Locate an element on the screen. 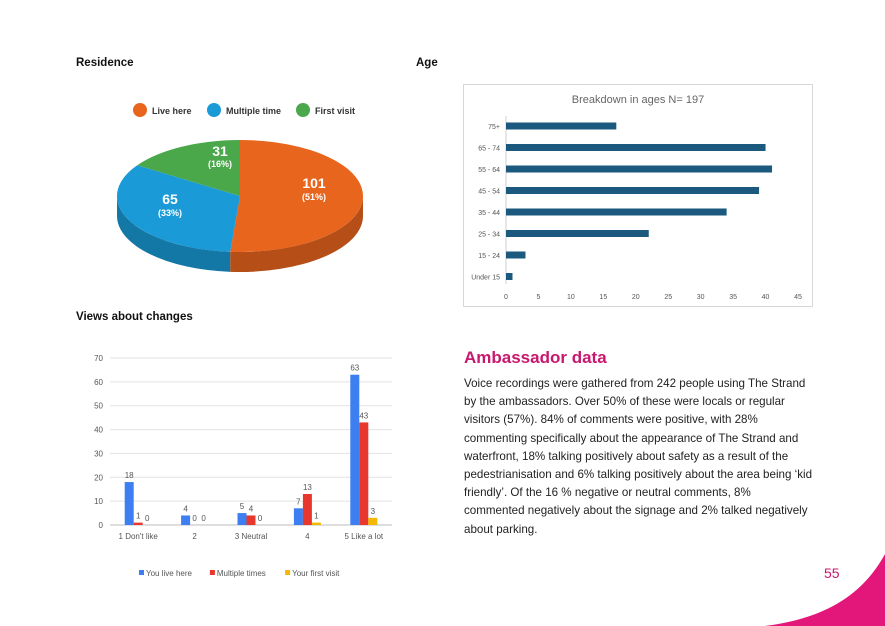  age-chart-frame is located at coordinates (638, 195).